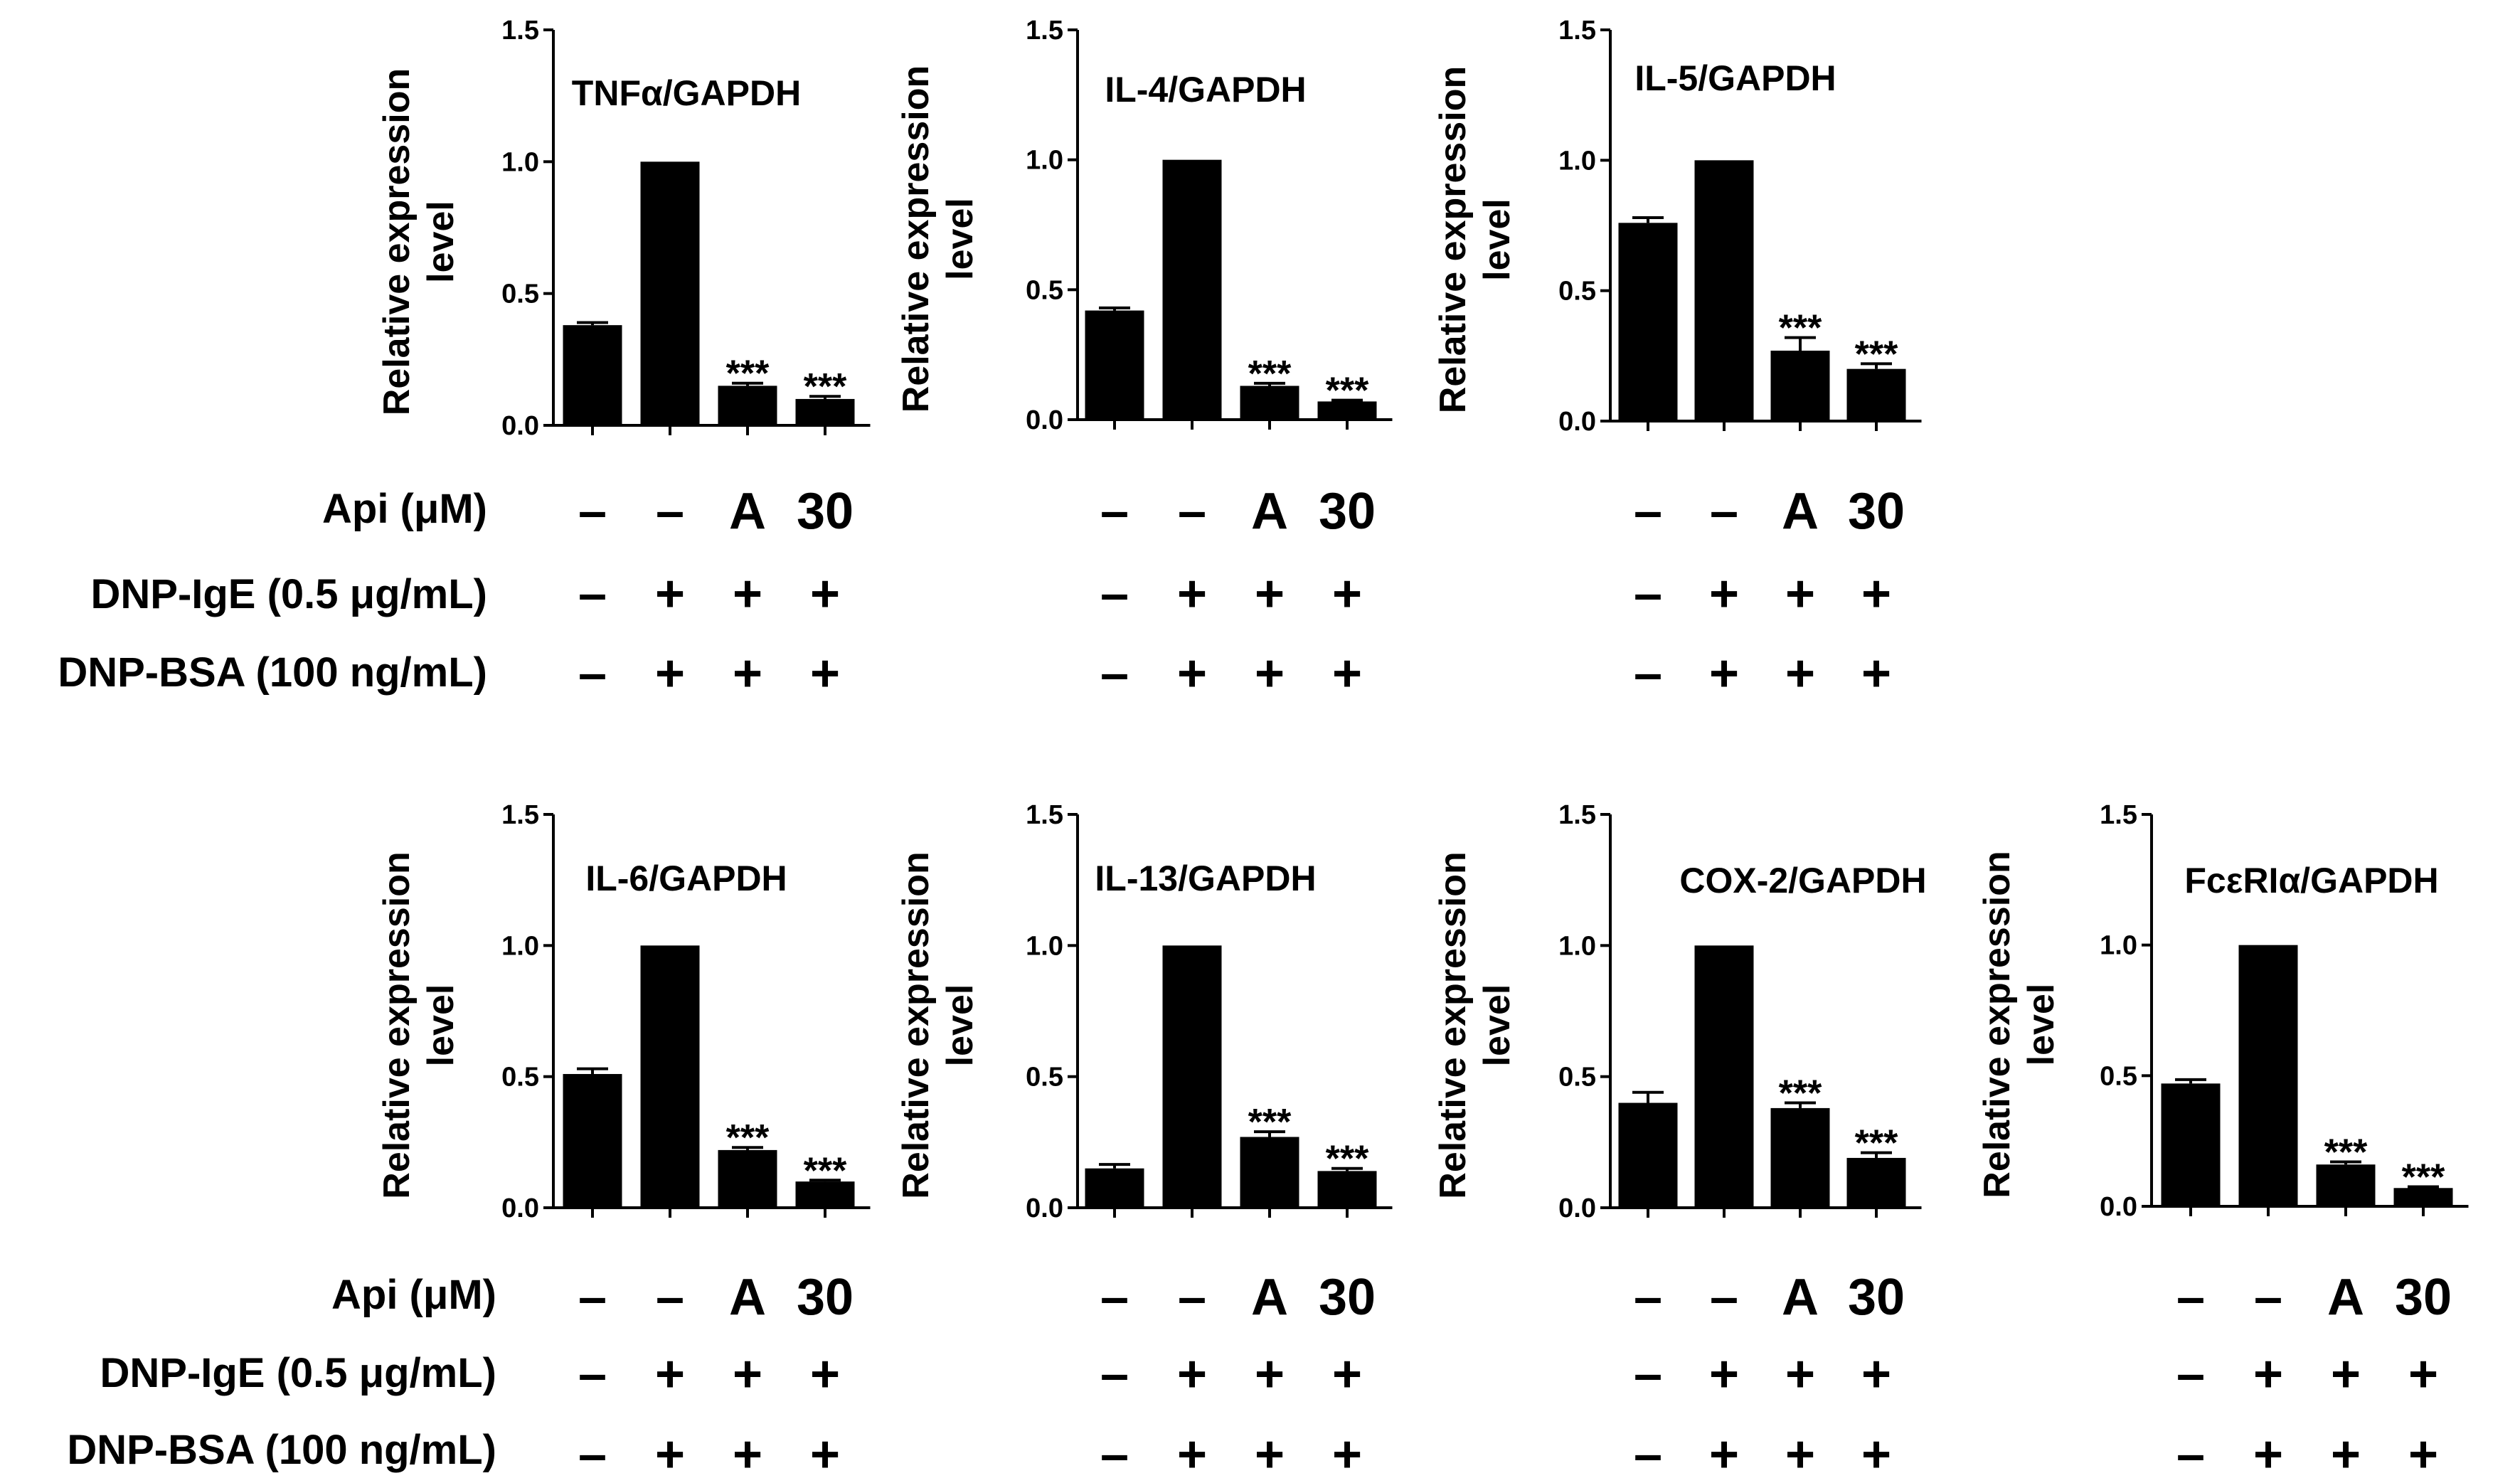 This screenshot has width=2520, height=1483. What do you see at coordinates (686, 879) in the screenshot?
I see `panel-title: IL-6/GAPDH` at bounding box center [686, 879].